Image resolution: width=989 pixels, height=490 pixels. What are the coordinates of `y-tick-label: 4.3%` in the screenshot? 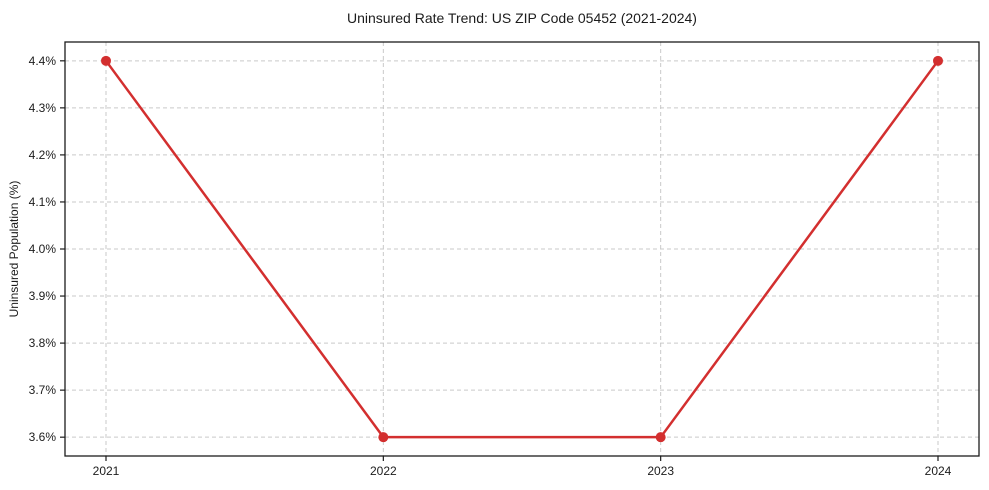 It's located at (43, 108).